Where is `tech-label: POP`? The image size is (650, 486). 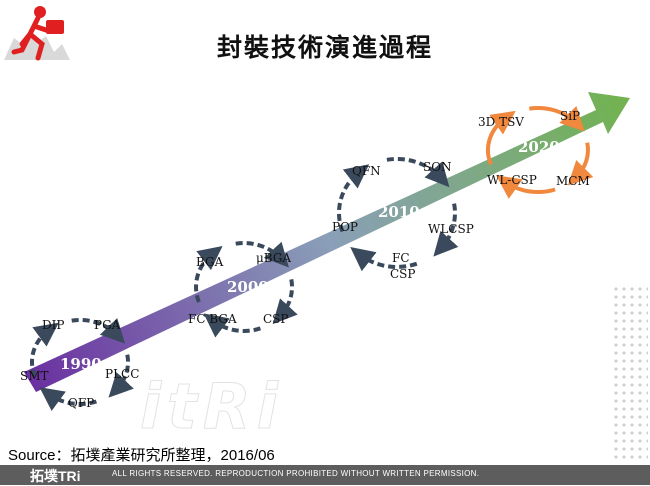 tech-label: POP is located at coordinates (345, 227).